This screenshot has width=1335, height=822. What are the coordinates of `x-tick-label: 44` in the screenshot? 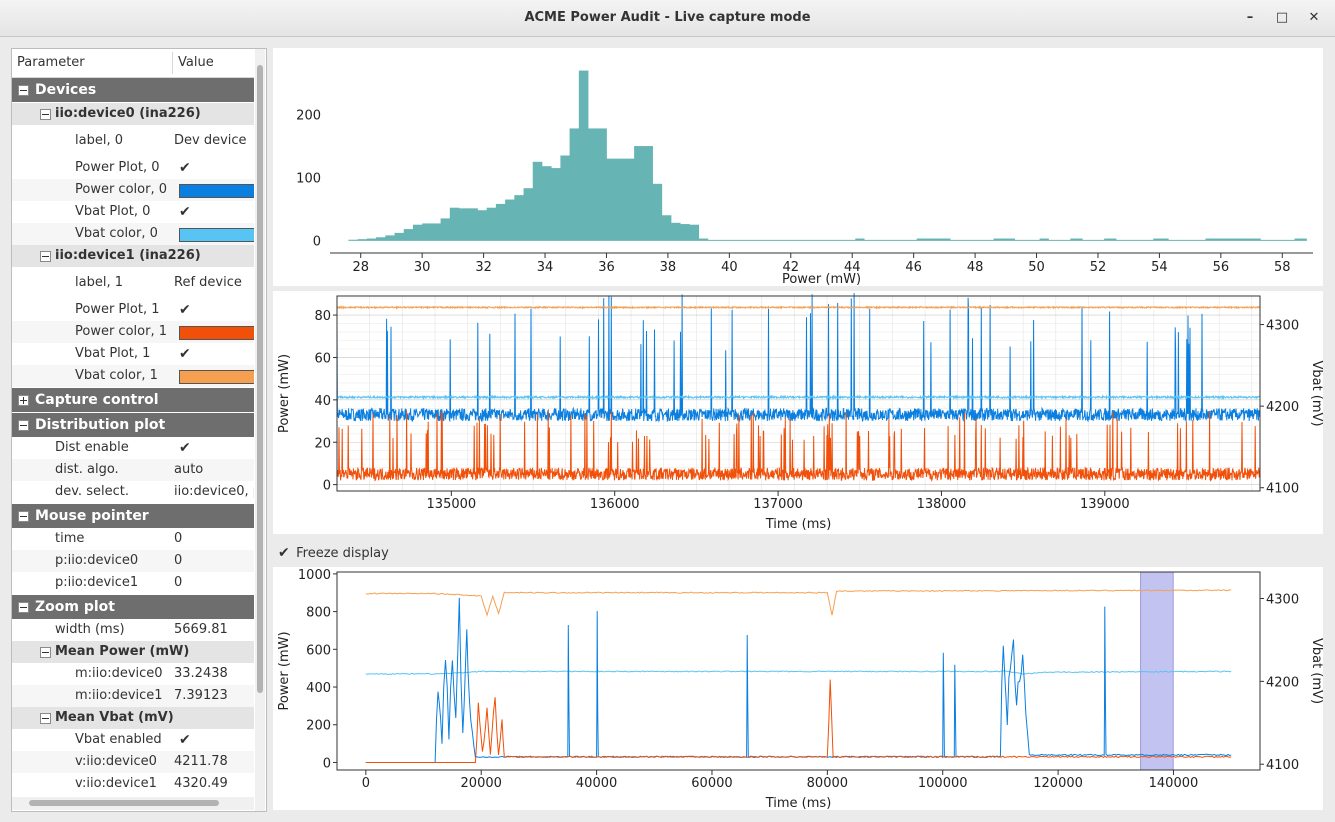 It's located at (852, 267).